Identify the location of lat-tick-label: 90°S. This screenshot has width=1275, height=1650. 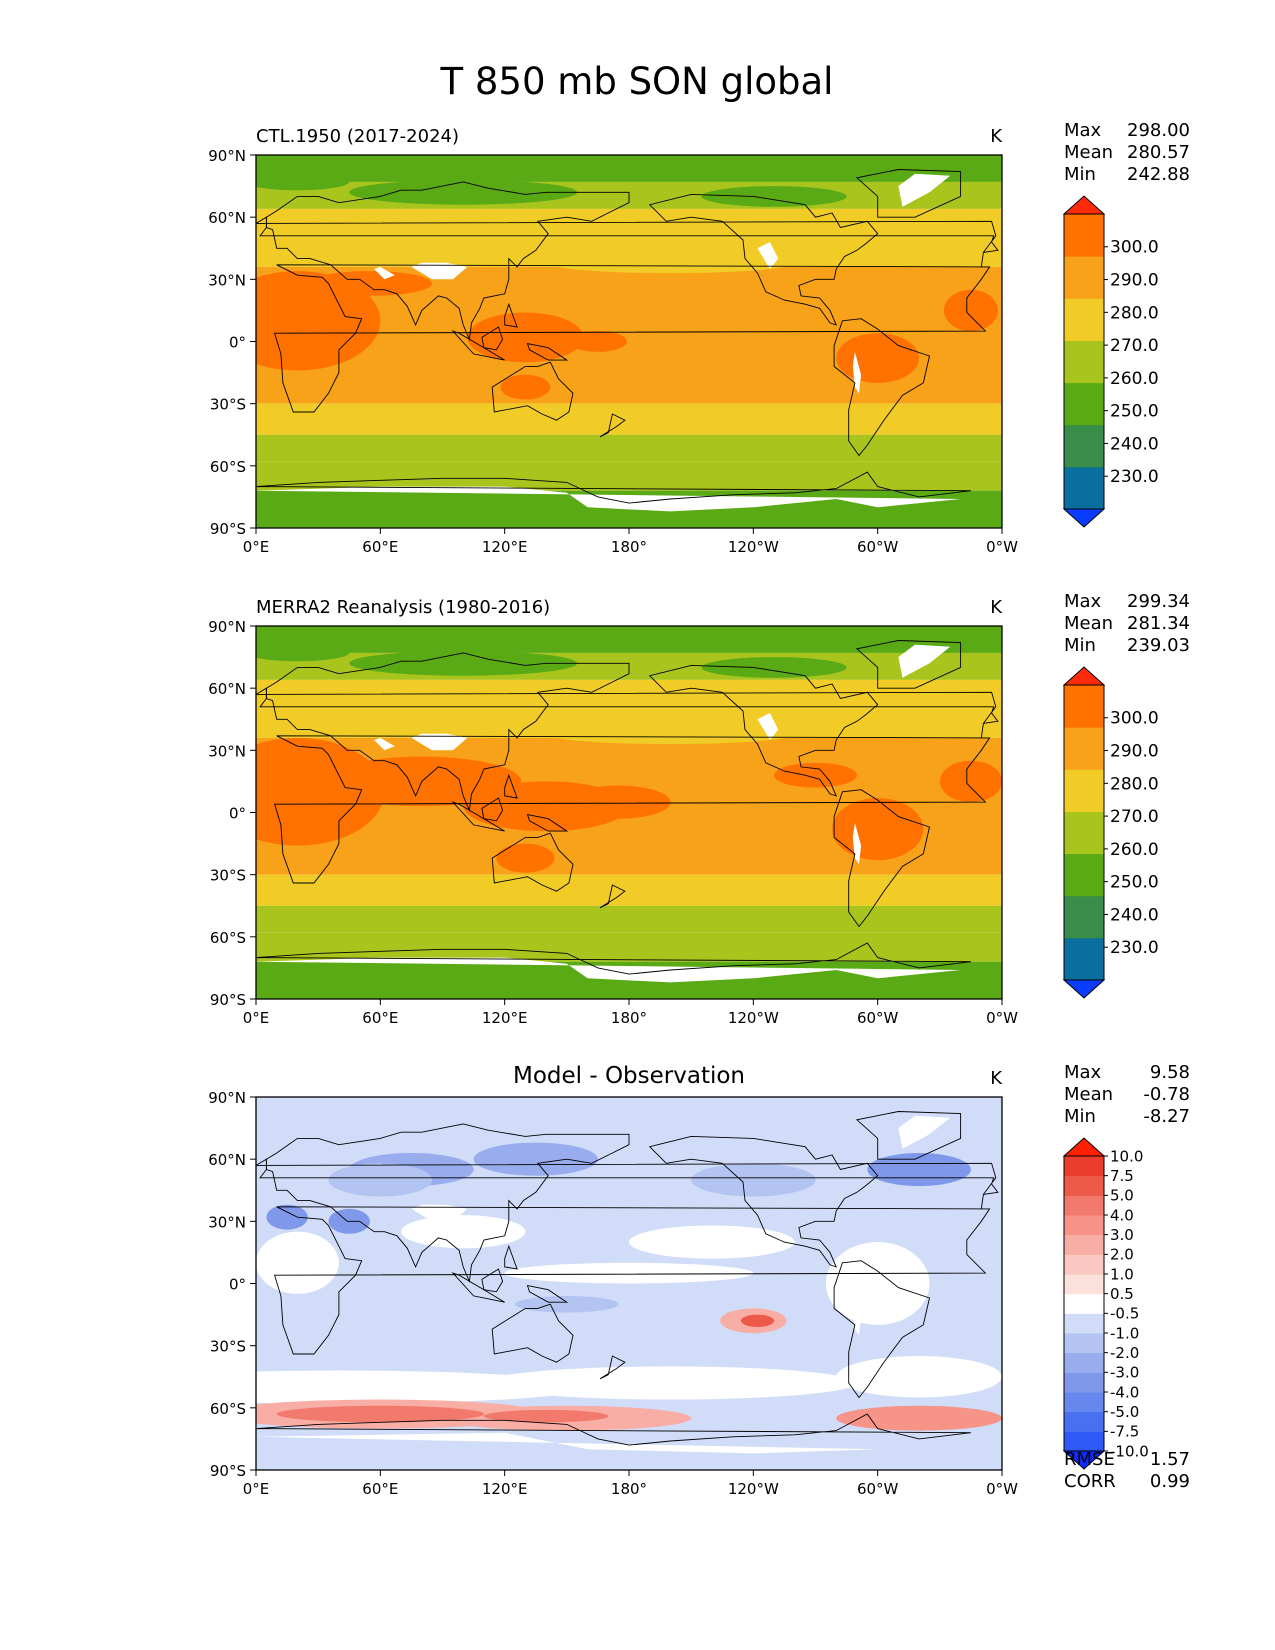
(228, 1471).